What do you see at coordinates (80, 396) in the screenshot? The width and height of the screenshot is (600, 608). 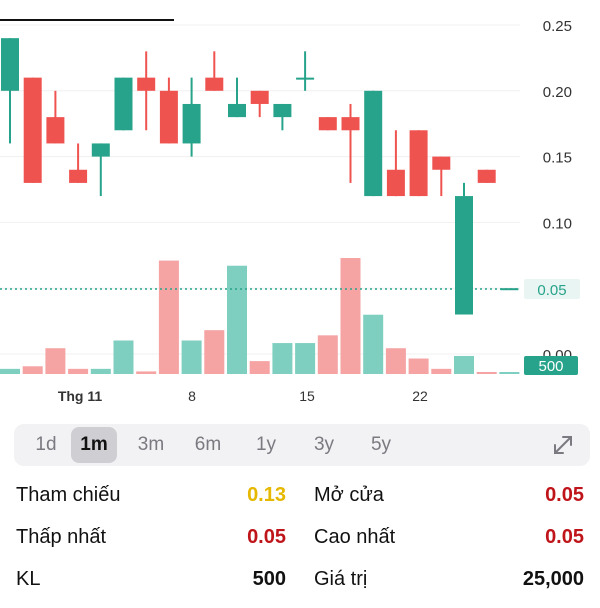 I see `x-tick-label: Thg 11` at bounding box center [80, 396].